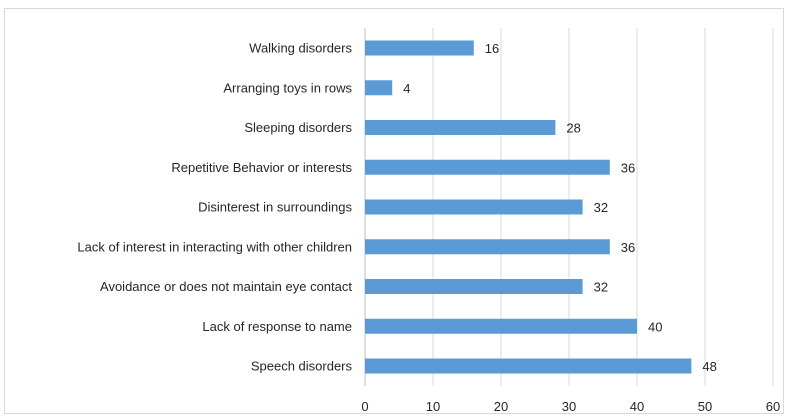  Describe the element at coordinates (277, 326) in the screenshot. I see `category-label: Lack of response to name` at that location.